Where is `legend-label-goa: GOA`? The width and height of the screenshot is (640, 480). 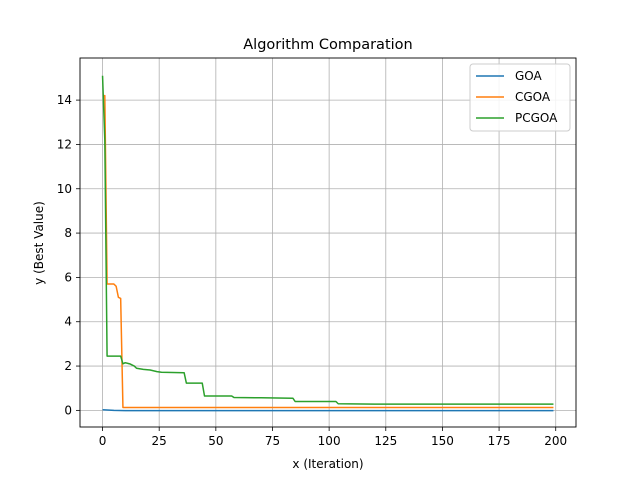 legend-label-goa: GOA is located at coordinates (529, 76).